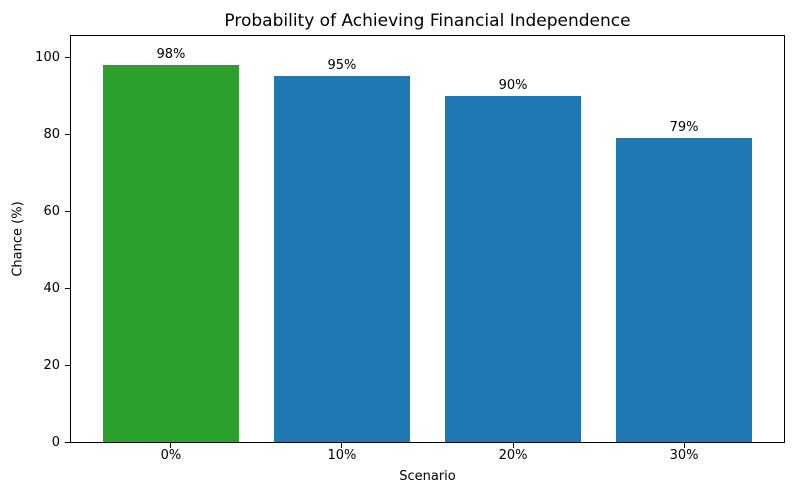 This screenshot has height=500, width=800. Describe the element at coordinates (51, 135) in the screenshot. I see `y-tick-label: 80` at that location.